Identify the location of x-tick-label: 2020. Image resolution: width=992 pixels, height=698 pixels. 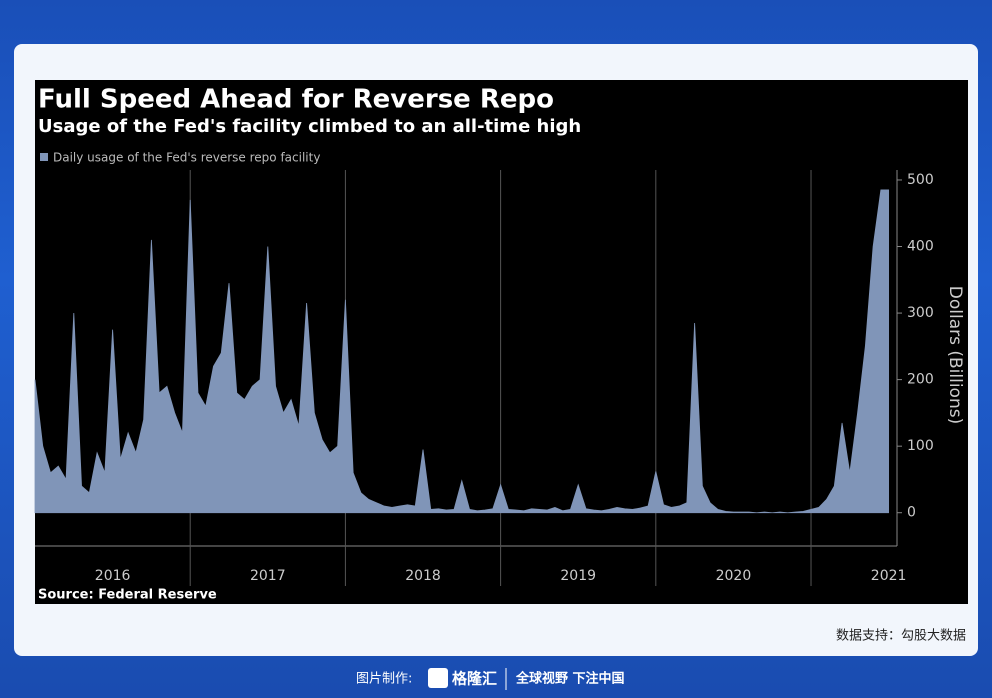
(734, 576).